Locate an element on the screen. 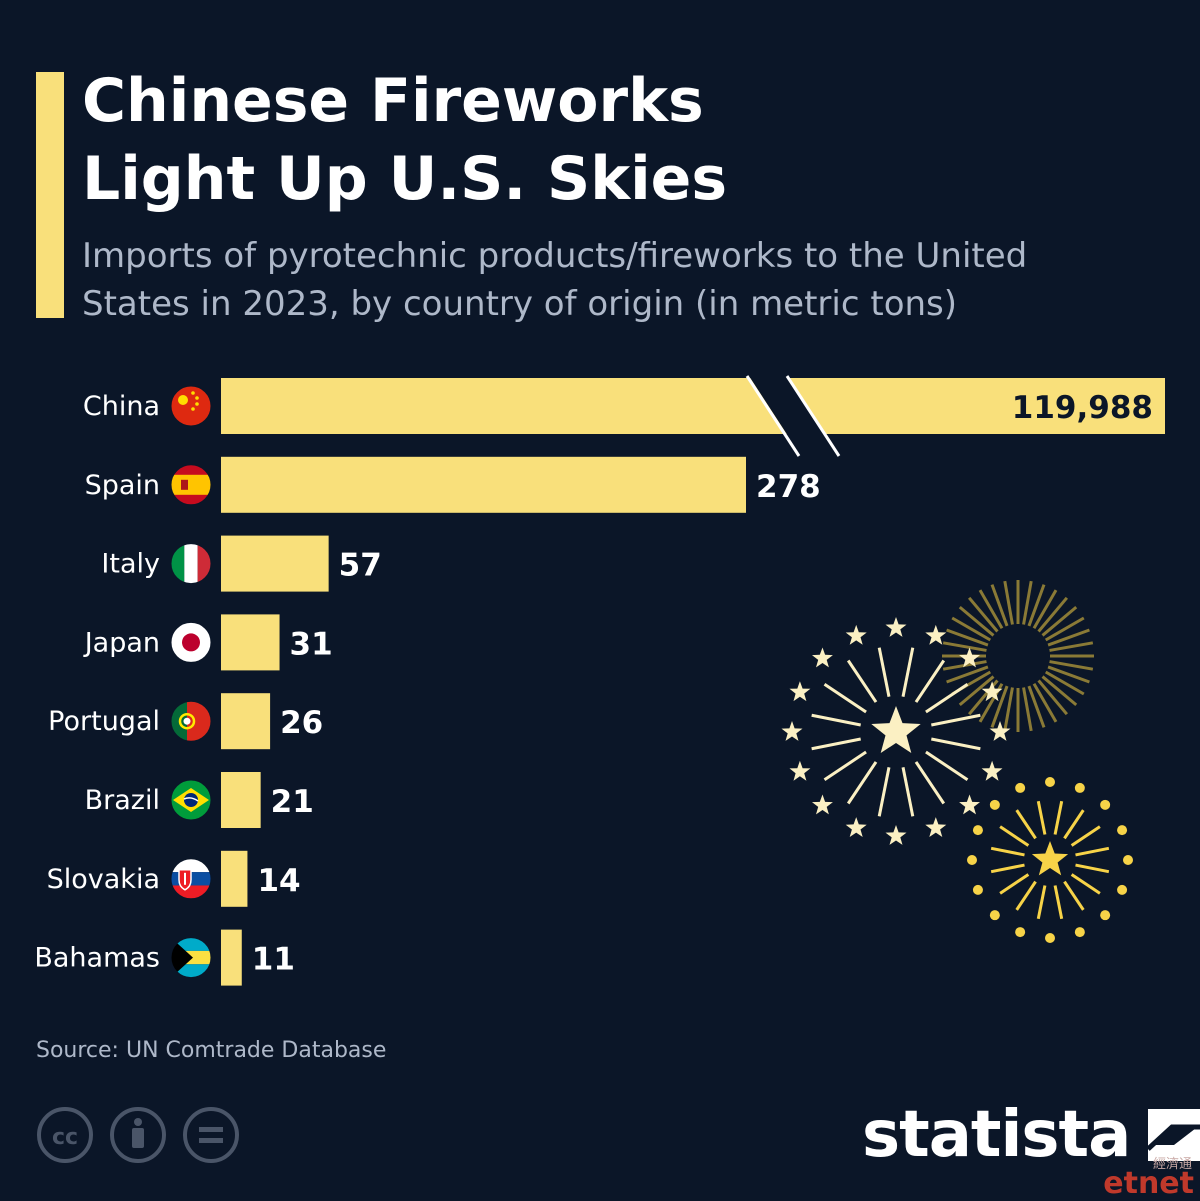  svg-text: cc is located at coordinates (65, 1137).